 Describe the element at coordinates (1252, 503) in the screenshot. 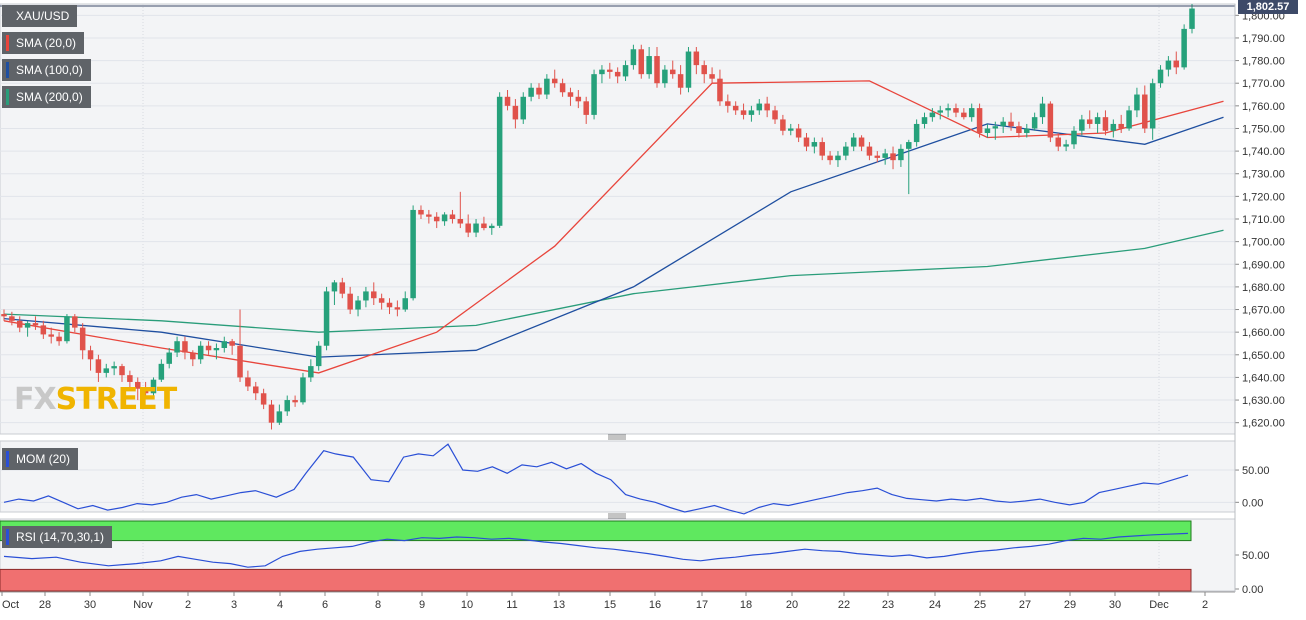

I see `mom-tick-label: 0.00` at that location.